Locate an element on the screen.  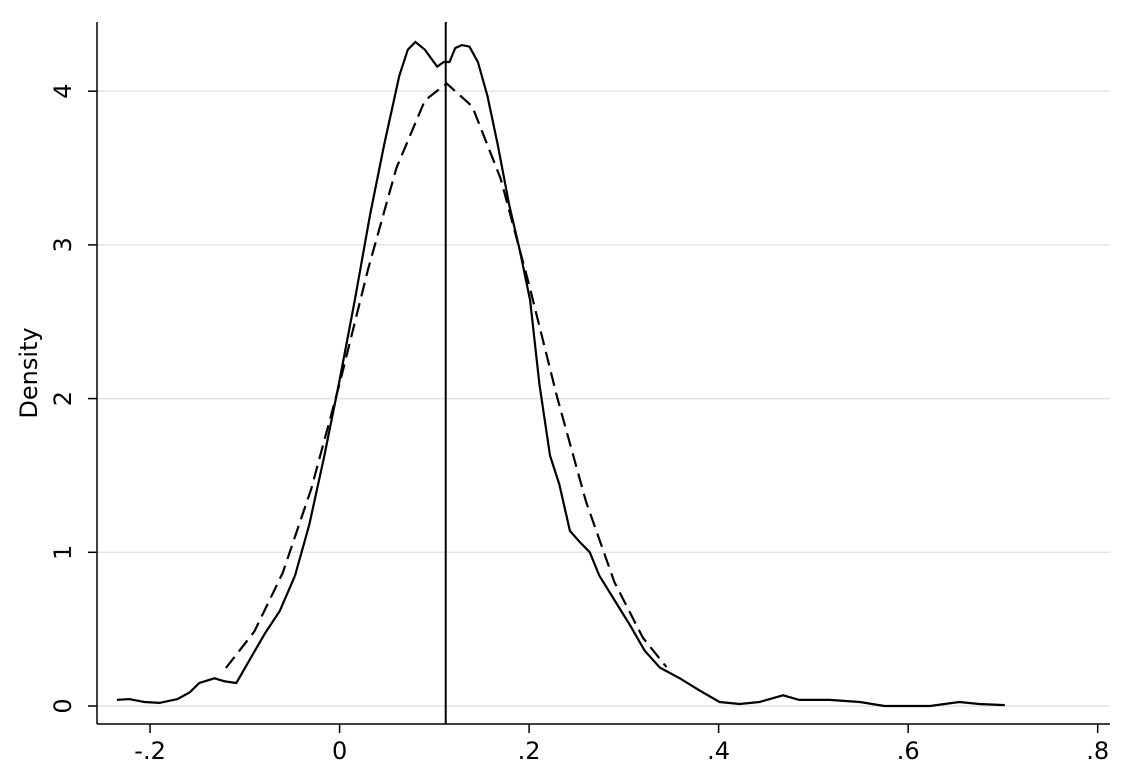
y-tick-label: 4 is located at coordinates (63, 91).